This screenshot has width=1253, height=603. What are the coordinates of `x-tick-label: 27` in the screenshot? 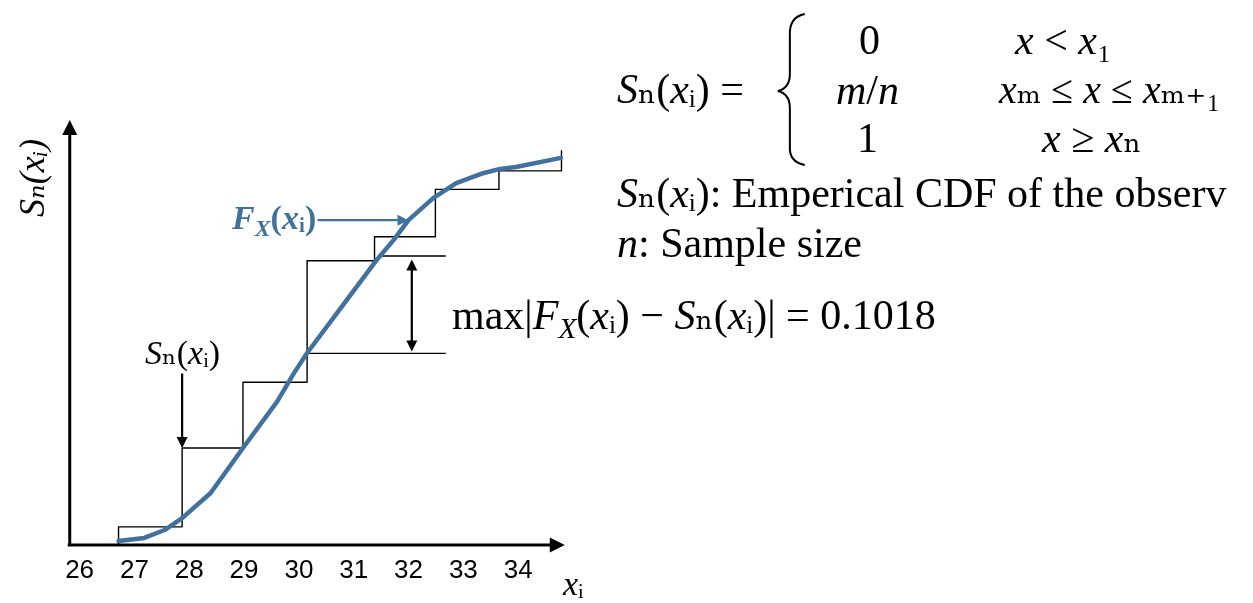 It's located at (134, 569).